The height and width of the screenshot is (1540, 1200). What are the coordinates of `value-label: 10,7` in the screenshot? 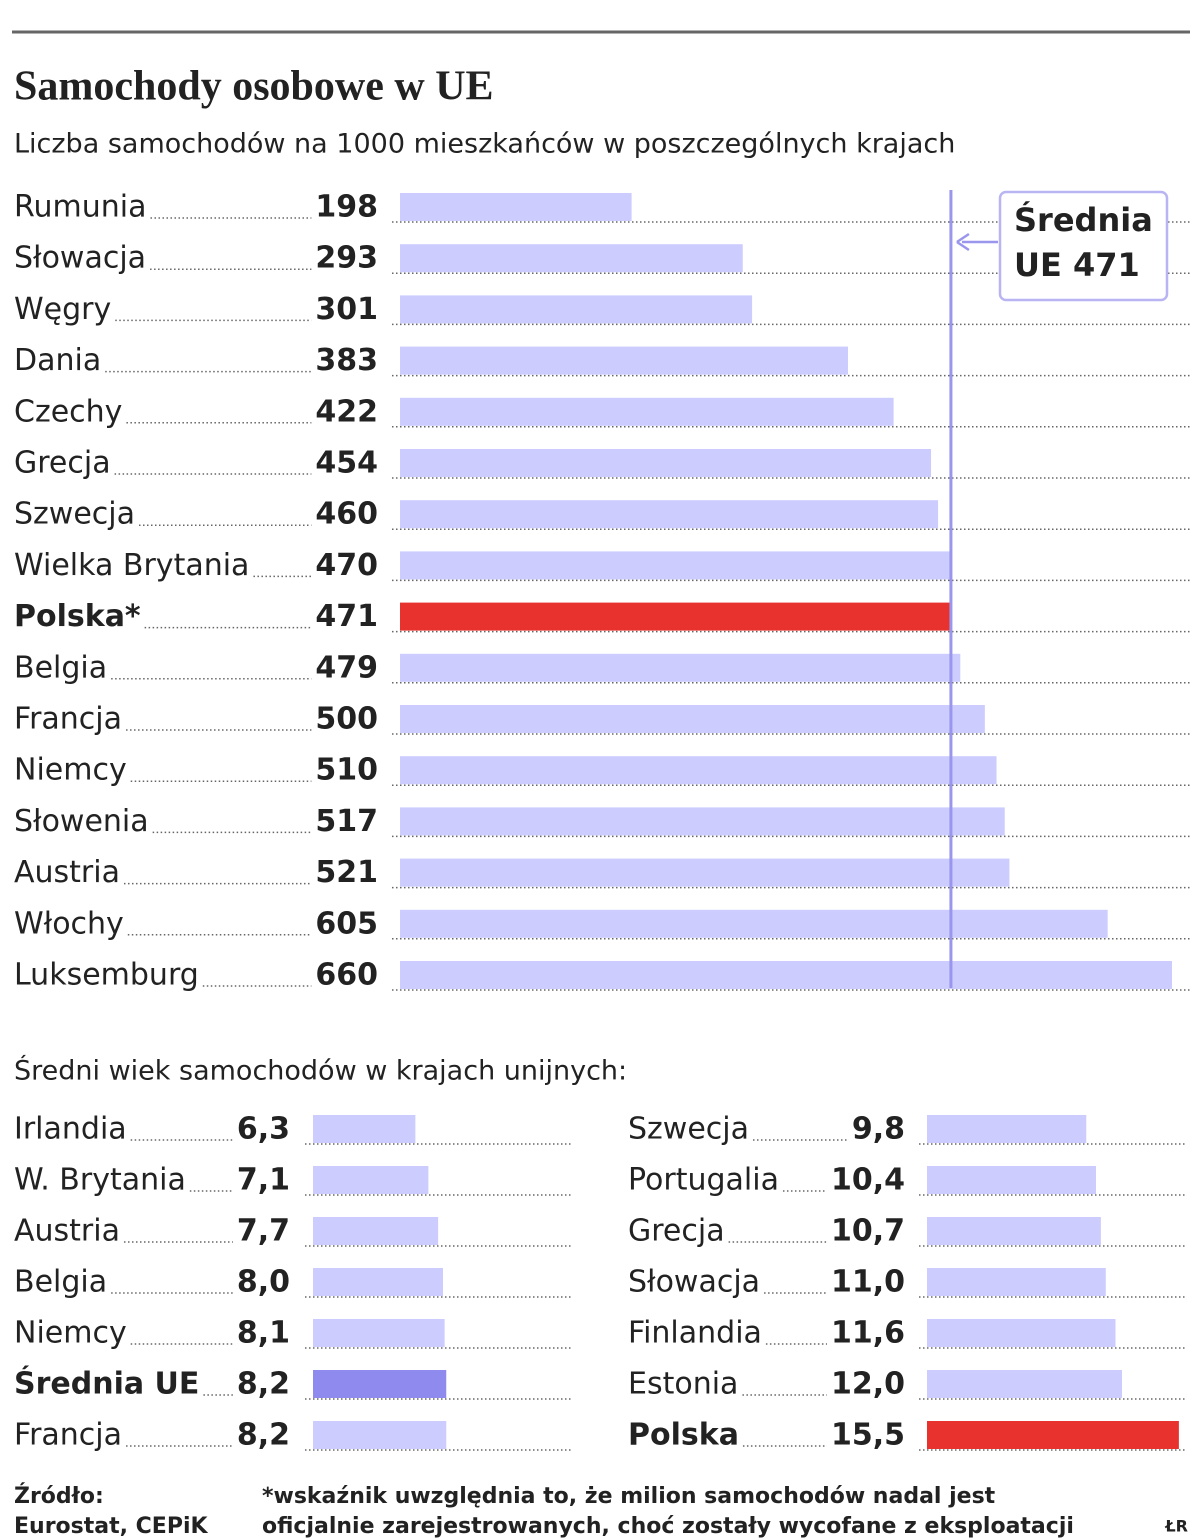 It's located at (868, 1231).